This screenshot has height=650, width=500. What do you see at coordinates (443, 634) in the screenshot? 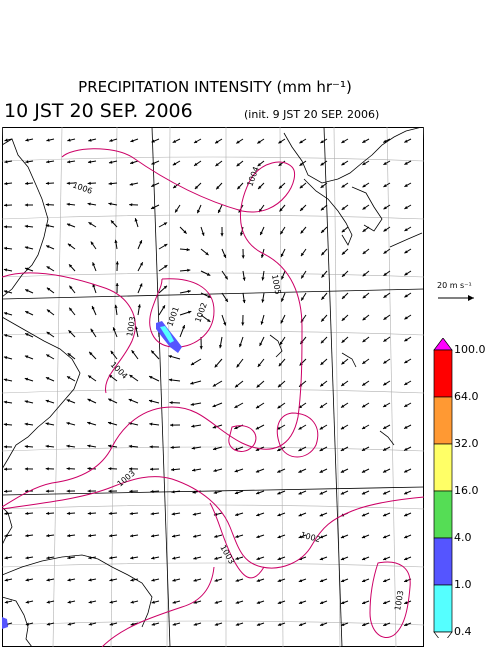
I see `colorbar-bottom-triangle` at bounding box center [443, 634].